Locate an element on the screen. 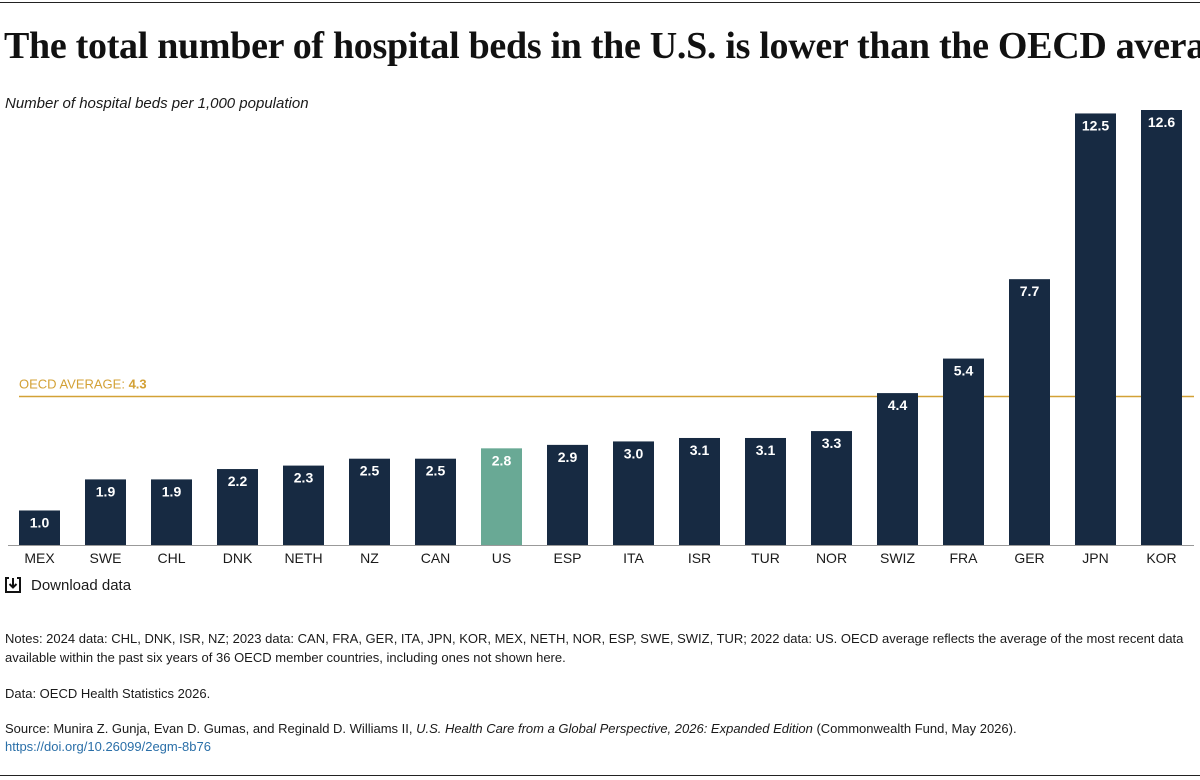 This screenshot has width=1200, height=780. value-label-tur: 3.1 is located at coordinates (766, 450).